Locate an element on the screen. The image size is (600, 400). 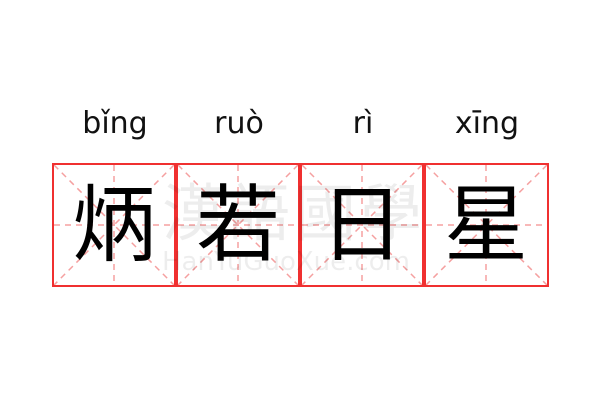
character-cell: 星 is located at coordinates (486, 225).